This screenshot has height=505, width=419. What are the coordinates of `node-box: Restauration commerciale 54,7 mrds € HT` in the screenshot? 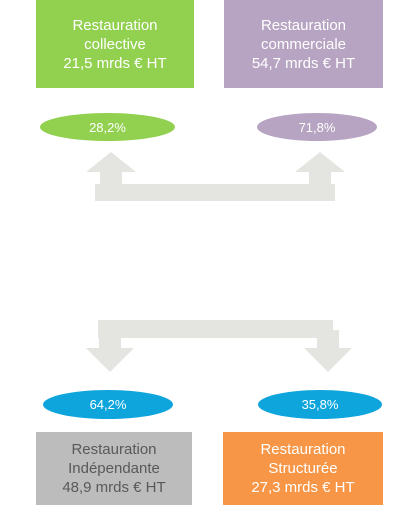 It's located at (303, 44).